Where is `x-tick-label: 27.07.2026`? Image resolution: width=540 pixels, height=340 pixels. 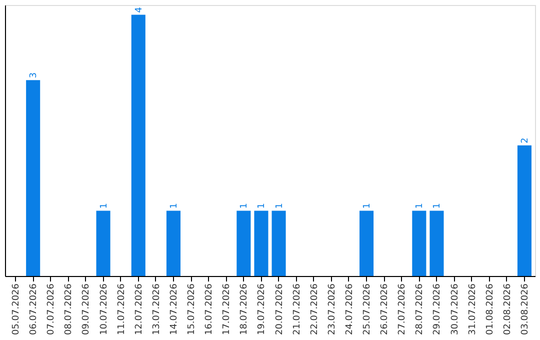 x-tick-label: 27.07.2026 is located at coordinates (403, 309).